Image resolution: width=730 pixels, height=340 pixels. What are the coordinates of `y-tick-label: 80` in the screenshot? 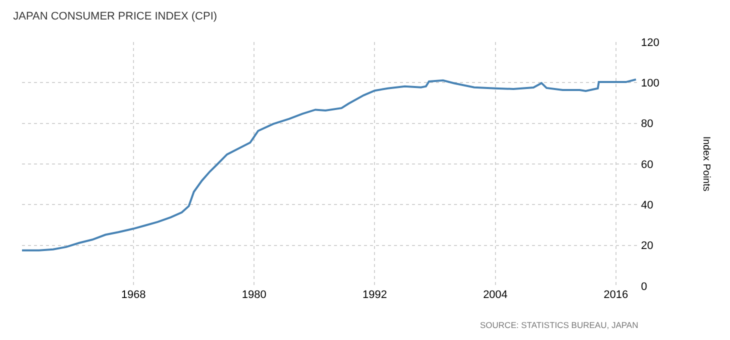 It's located at (647, 124).